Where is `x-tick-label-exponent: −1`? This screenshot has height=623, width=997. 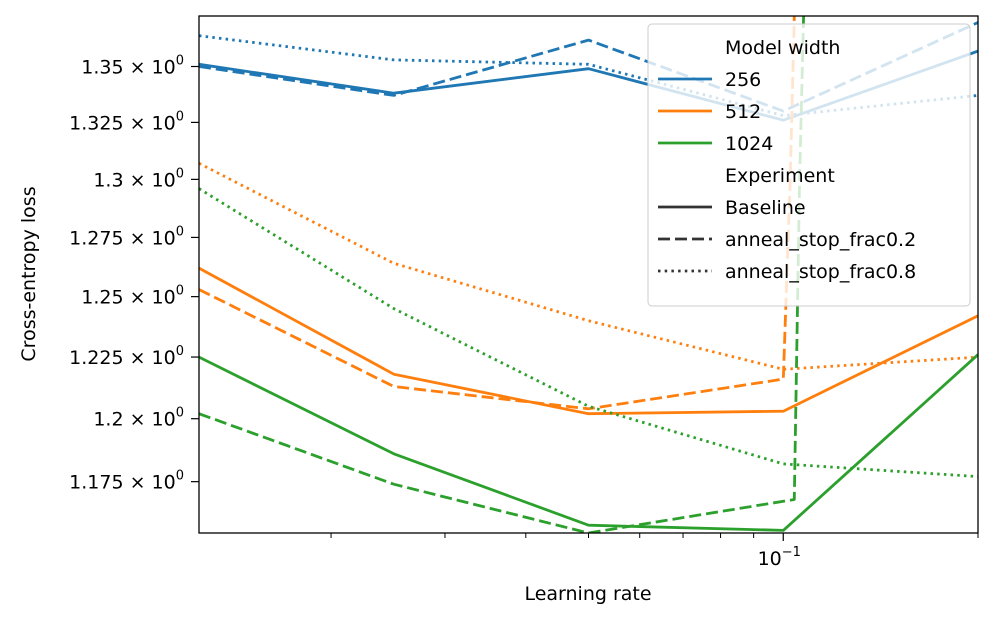
x-tick-label-exponent: −1 is located at coordinates (791, 552).